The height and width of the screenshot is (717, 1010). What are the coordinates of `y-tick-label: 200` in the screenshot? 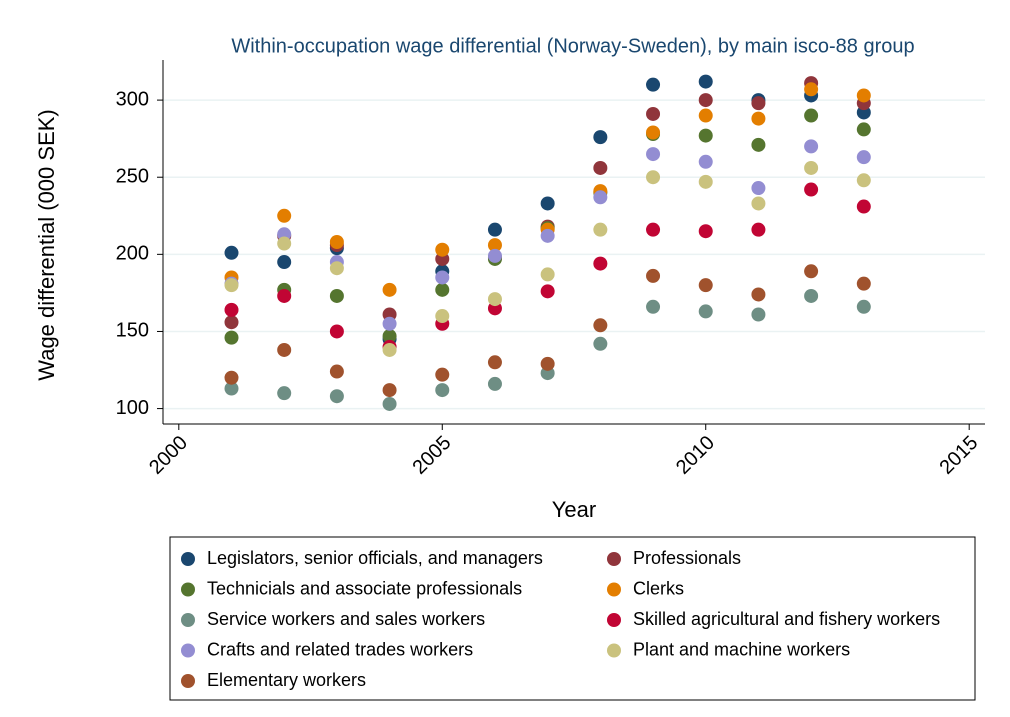 It's located at (132, 254).